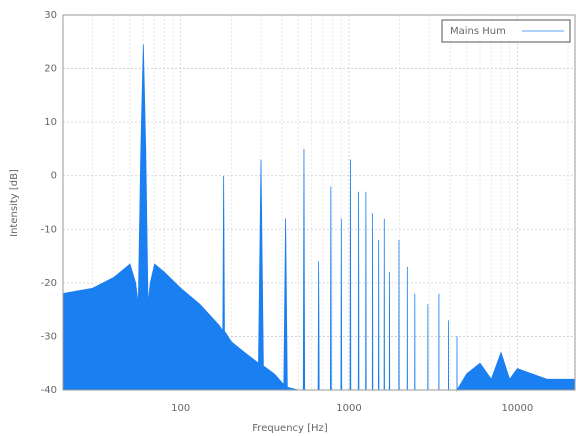 The width and height of the screenshot is (576, 436). Describe the element at coordinates (180, 408) in the screenshot. I see `x-tick-label: 100` at that location.